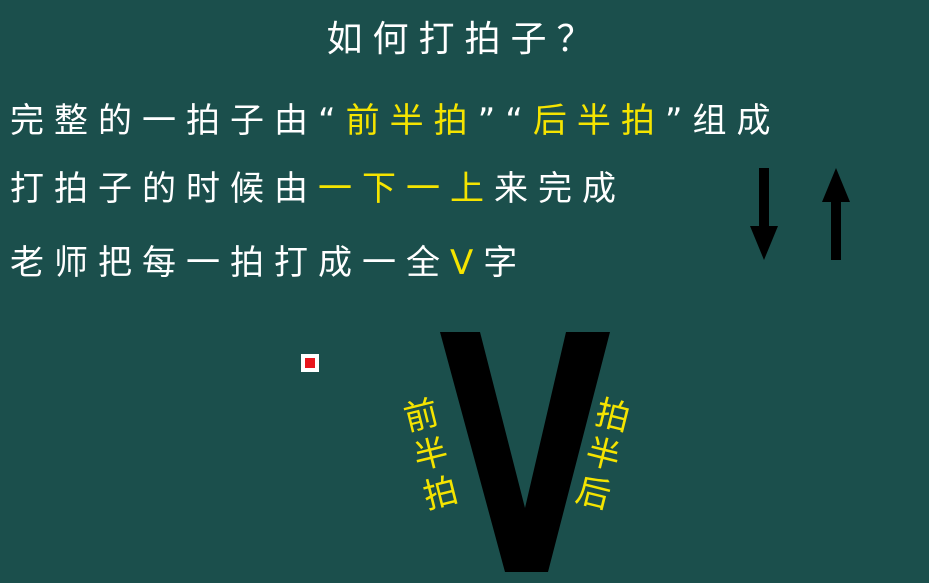  Describe the element at coordinates (505, 121) in the screenshot. I see `text-segment: ”“` at that location.